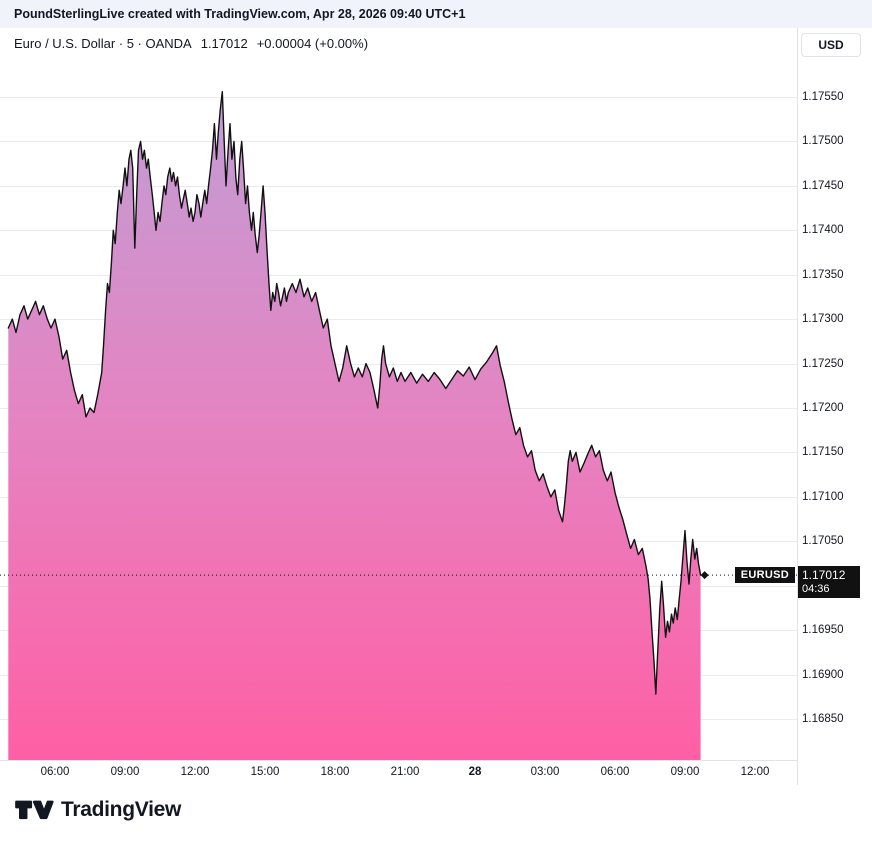  What do you see at coordinates (405, 772) in the screenshot?
I see `time-axis-label: 21:00` at bounding box center [405, 772].